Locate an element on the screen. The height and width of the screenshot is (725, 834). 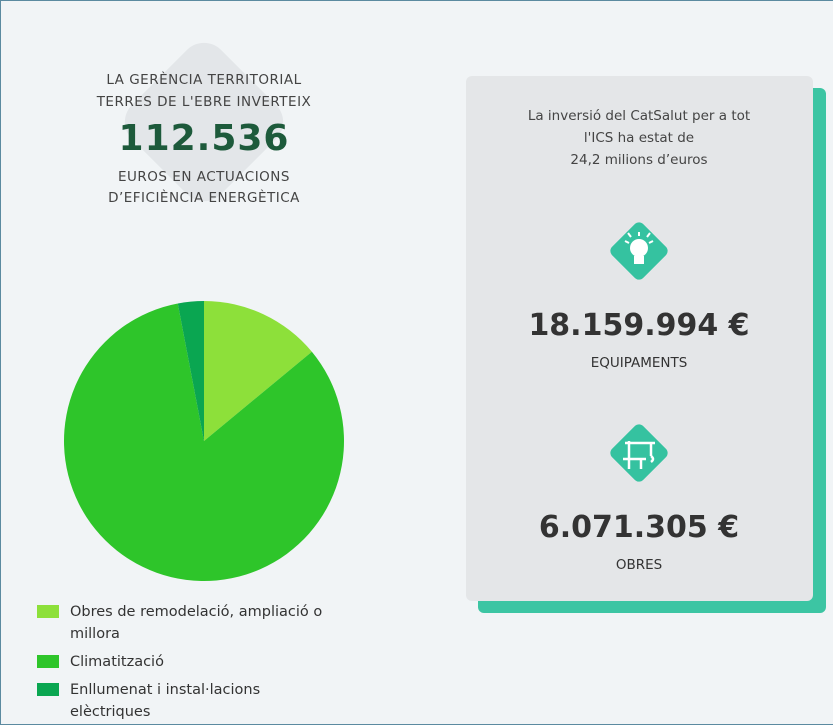
headline-line: LA GERÈNCIA TERRITORIAL is located at coordinates (203, 79).